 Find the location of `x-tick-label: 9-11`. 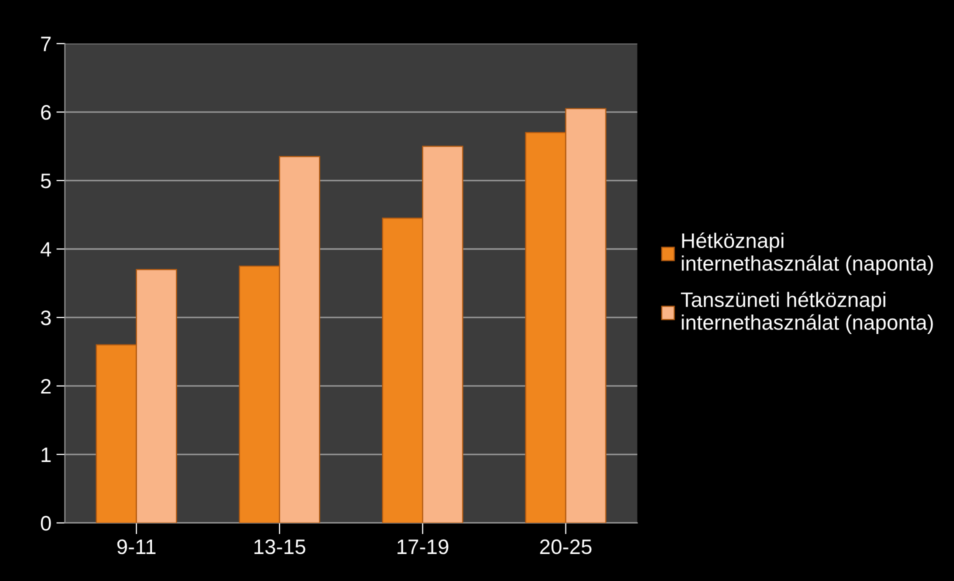

x-tick-label: 9-11 is located at coordinates (136, 546).